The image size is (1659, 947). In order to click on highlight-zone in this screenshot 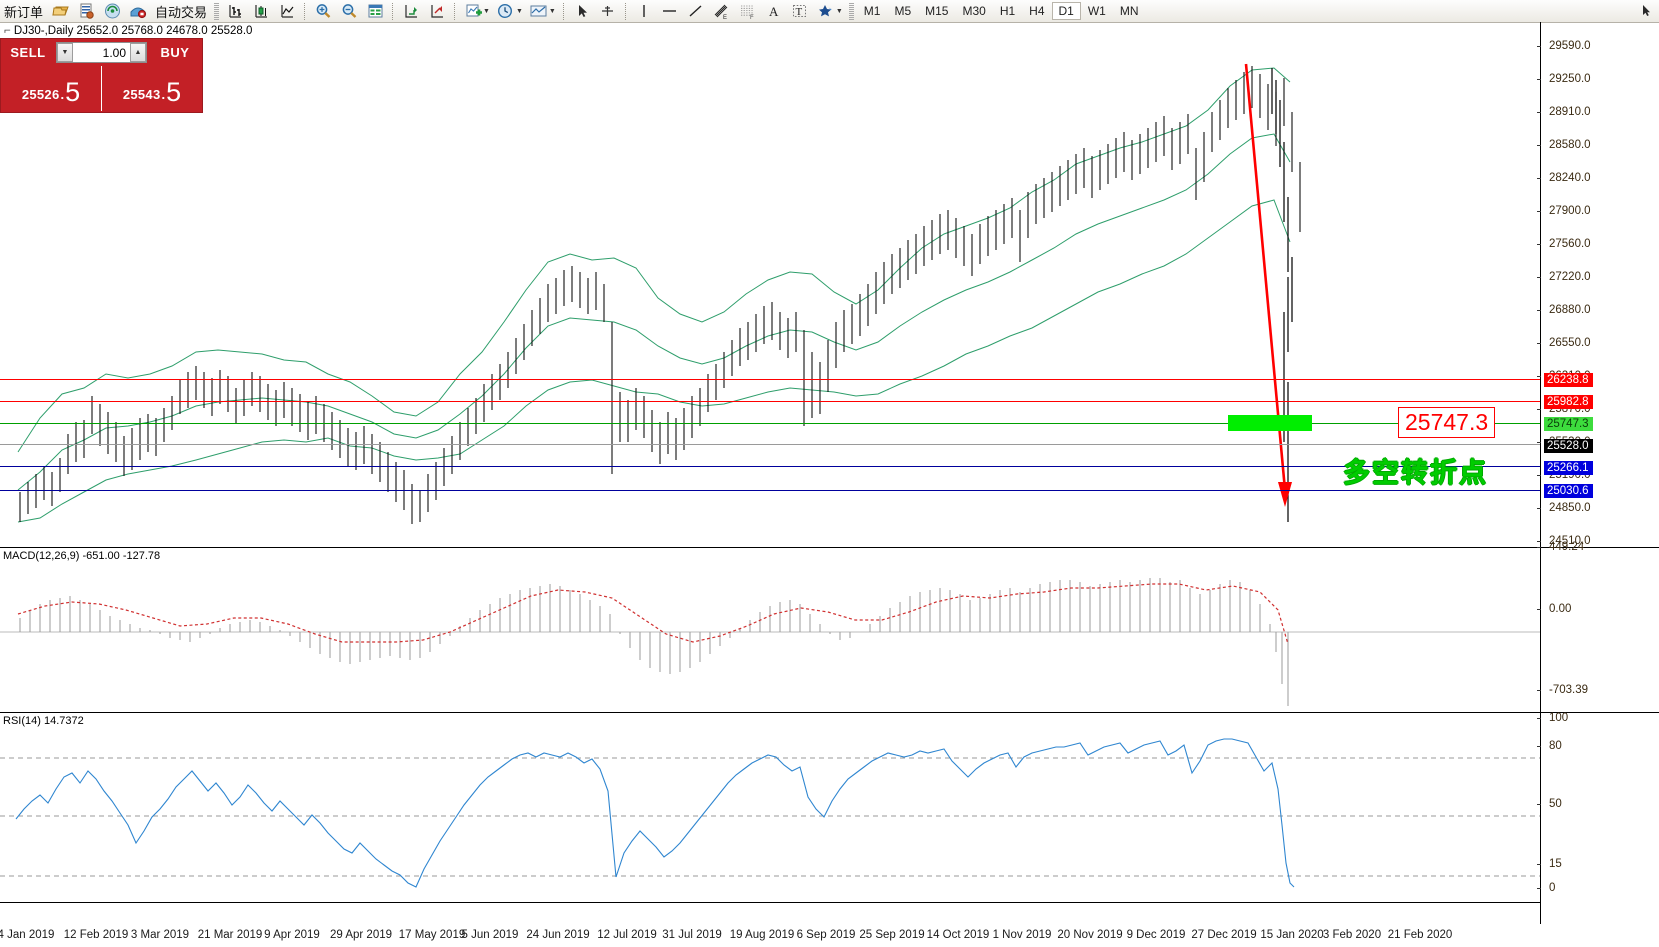, I will do `click(1270, 423)`.